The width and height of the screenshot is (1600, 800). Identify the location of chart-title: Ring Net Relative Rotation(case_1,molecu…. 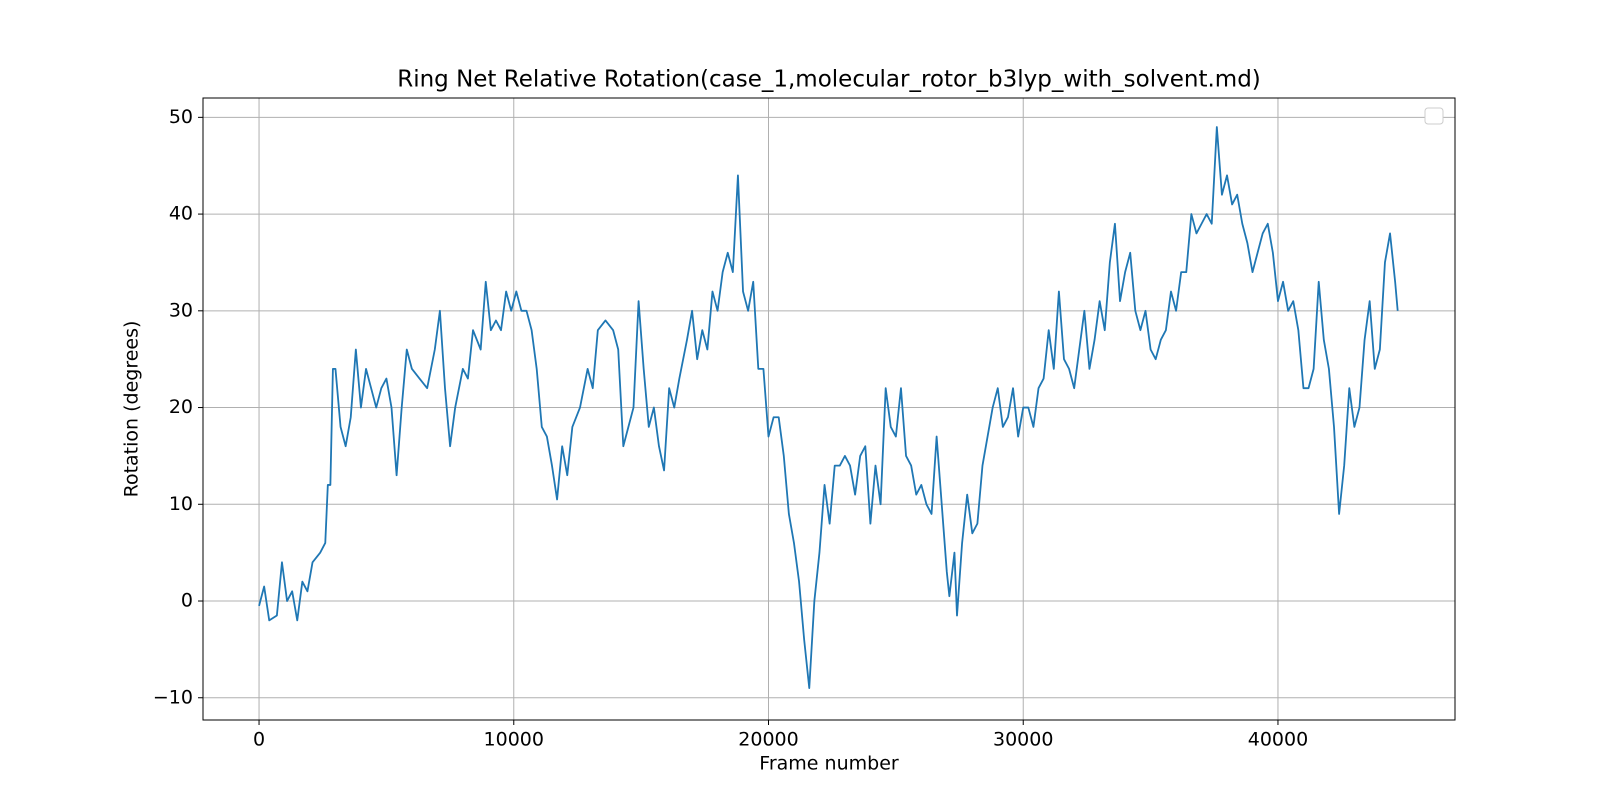
(829, 80).